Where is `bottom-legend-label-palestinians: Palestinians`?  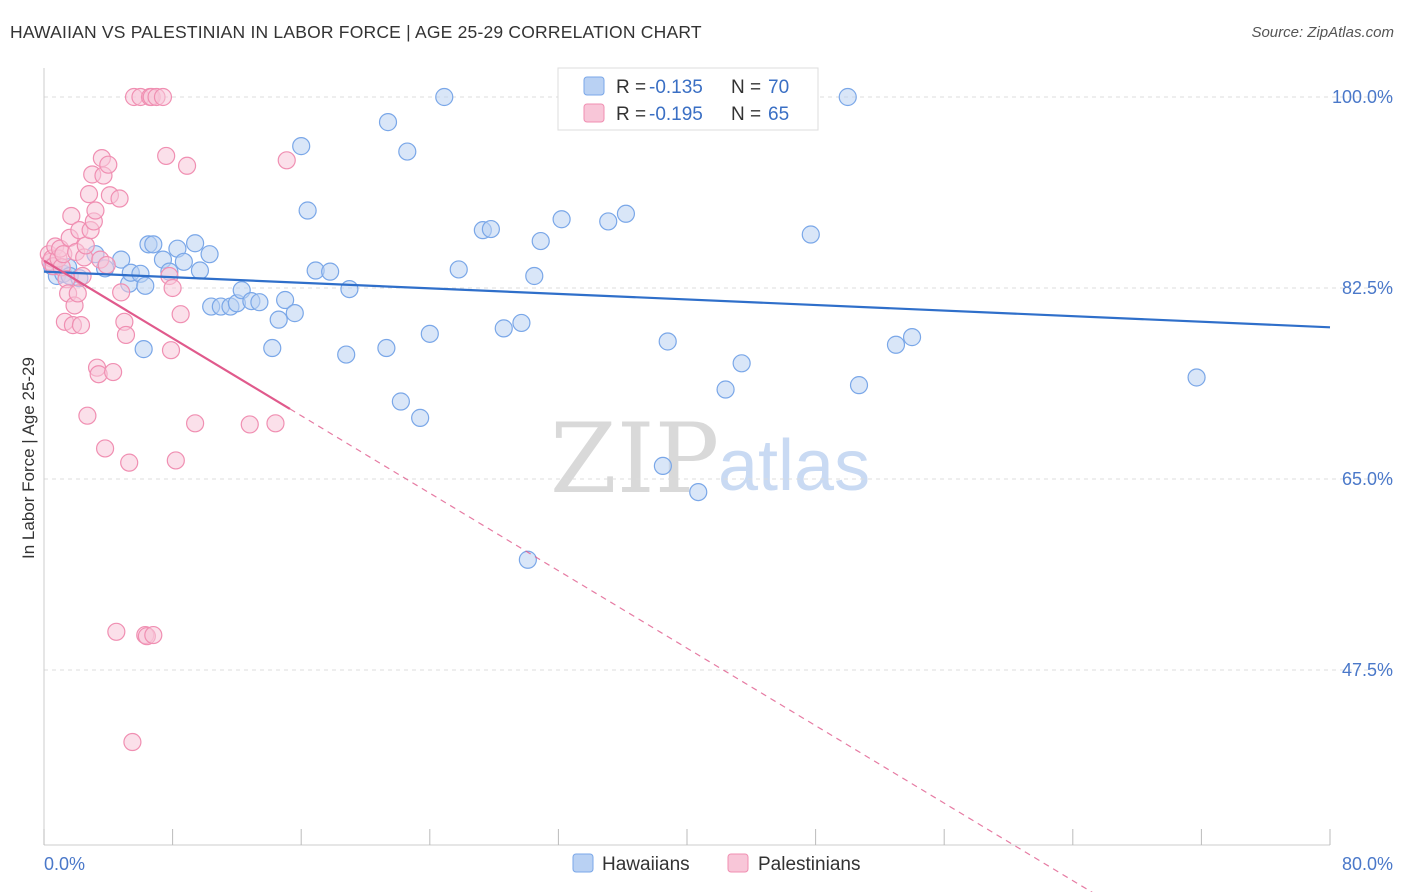 bottom-legend-label-palestinians: Palestinians is located at coordinates (809, 864).